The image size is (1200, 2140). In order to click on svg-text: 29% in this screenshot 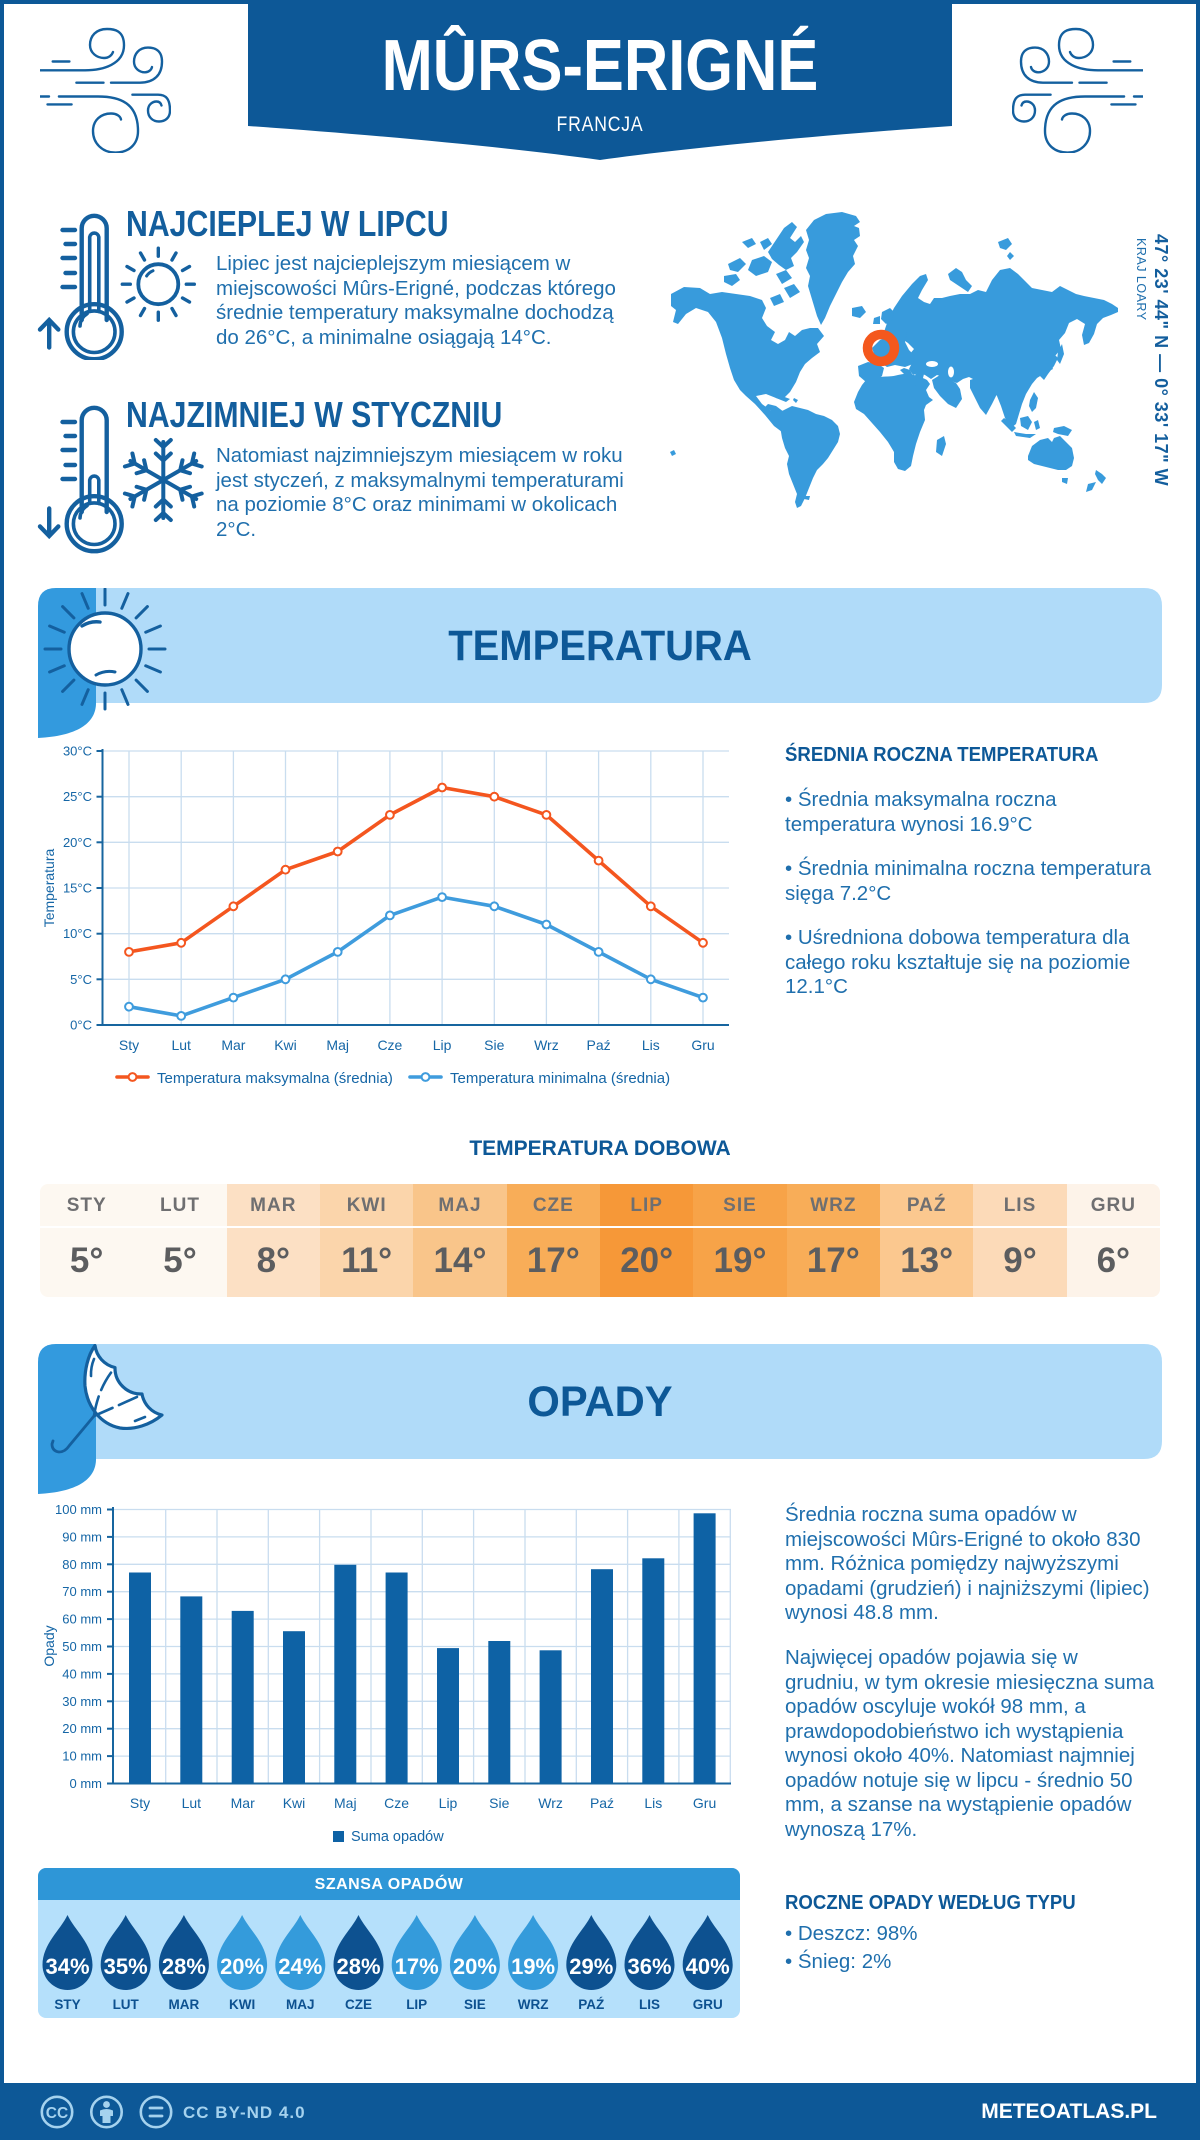, I will do `click(591, 1966)`.